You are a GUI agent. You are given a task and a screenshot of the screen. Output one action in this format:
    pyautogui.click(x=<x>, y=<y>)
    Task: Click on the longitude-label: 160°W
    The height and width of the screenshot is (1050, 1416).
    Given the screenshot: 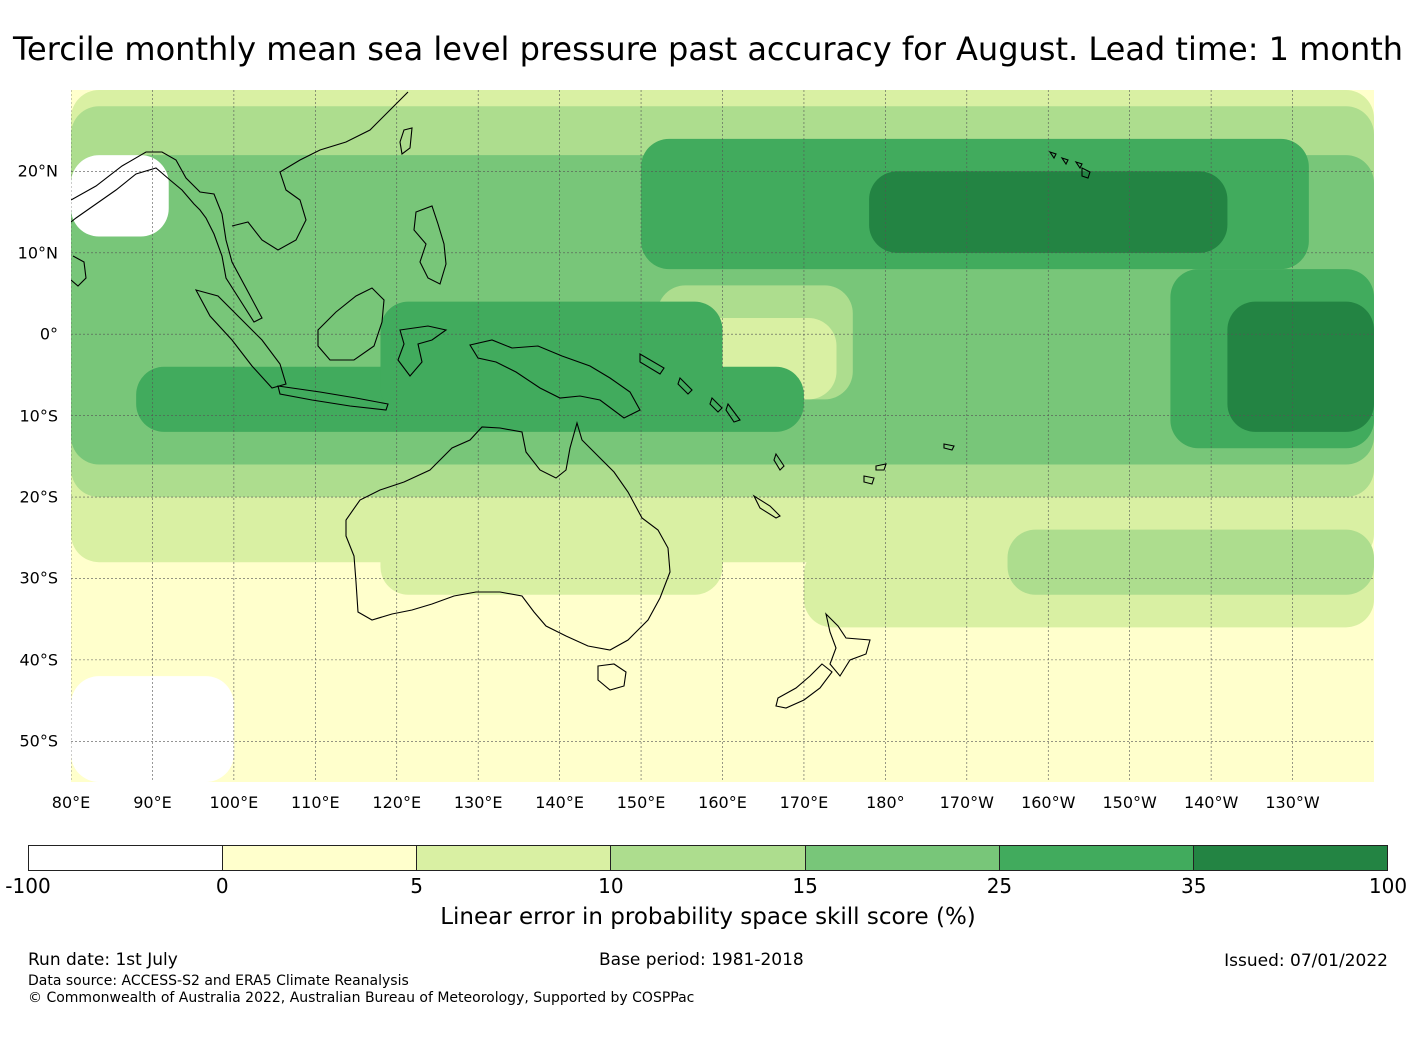 What is the action you would take?
    pyautogui.click(x=1048, y=802)
    